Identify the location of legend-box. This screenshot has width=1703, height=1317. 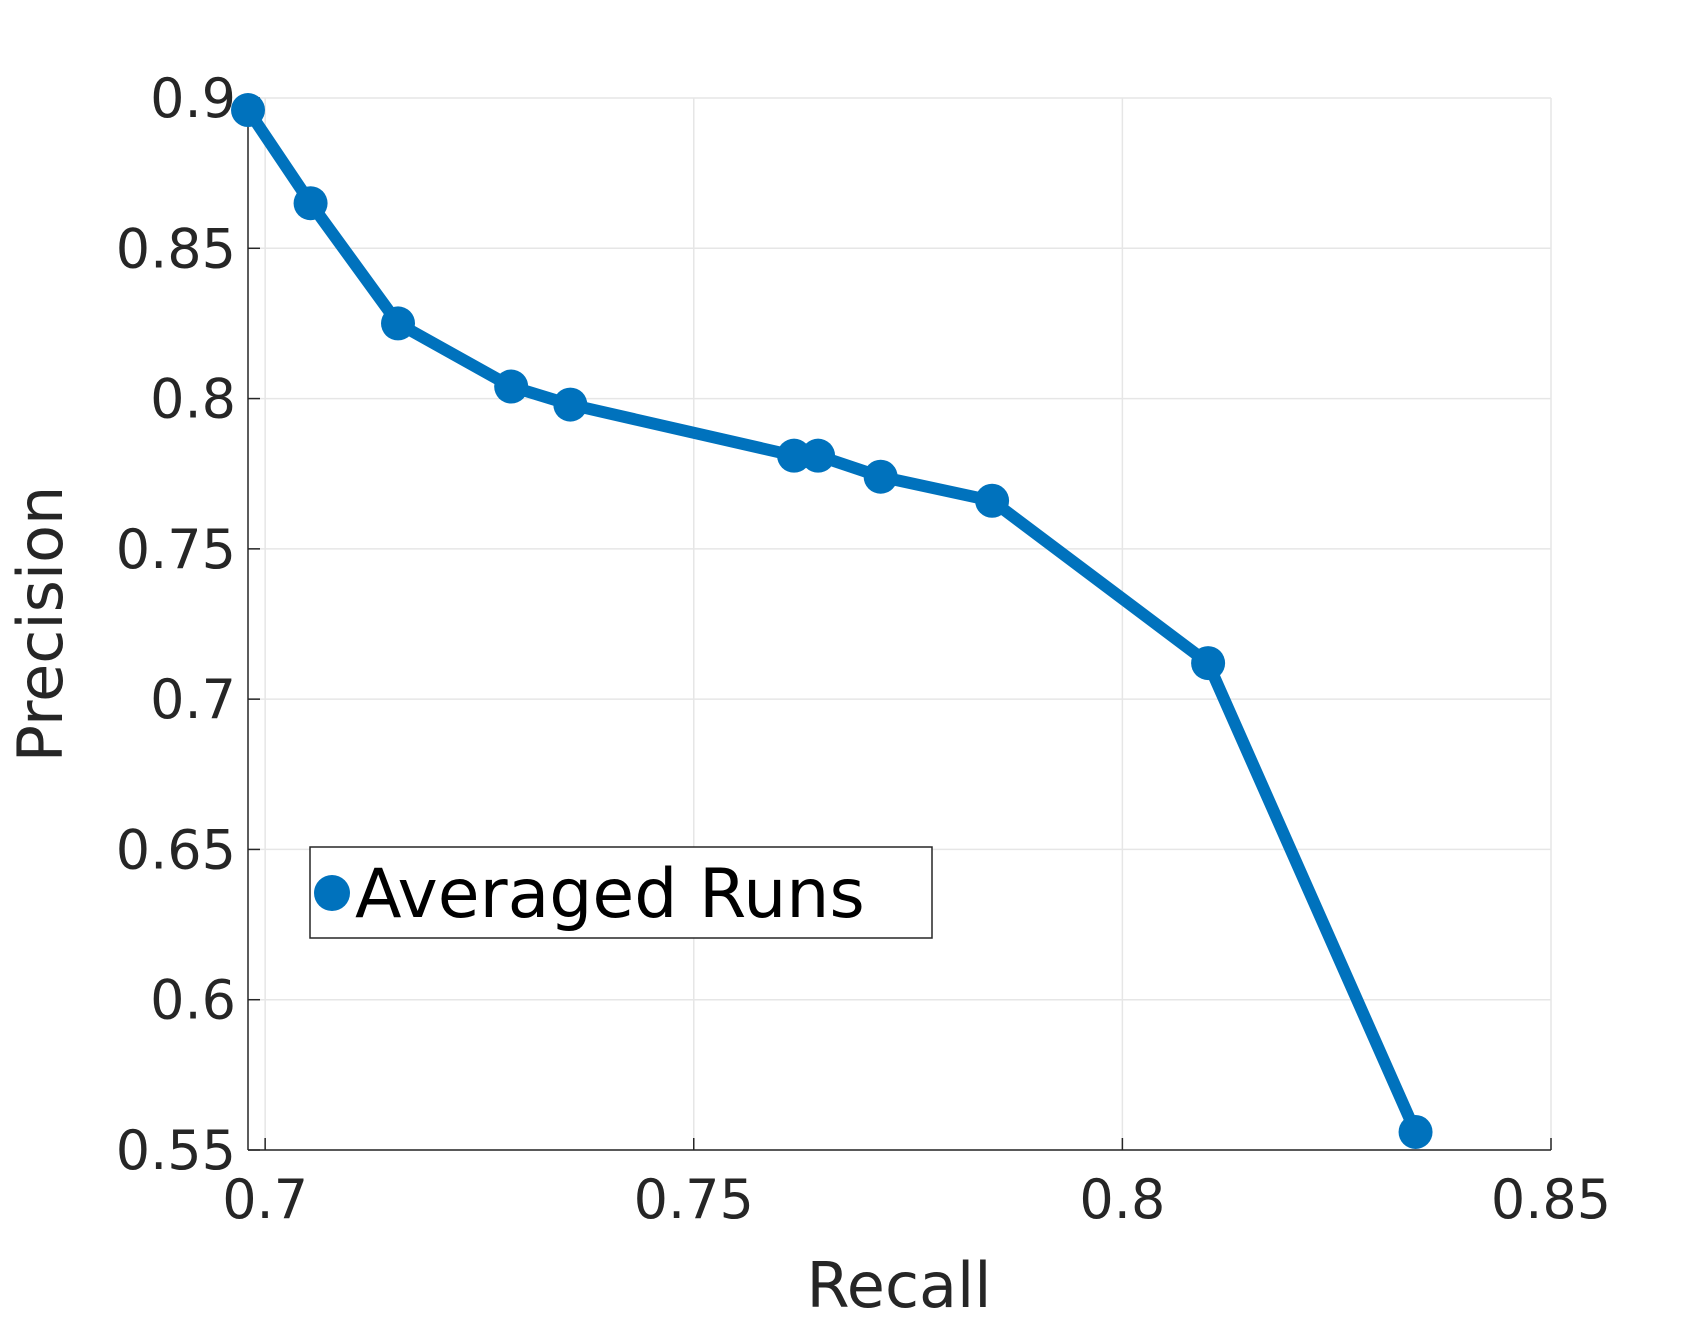
(621, 892).